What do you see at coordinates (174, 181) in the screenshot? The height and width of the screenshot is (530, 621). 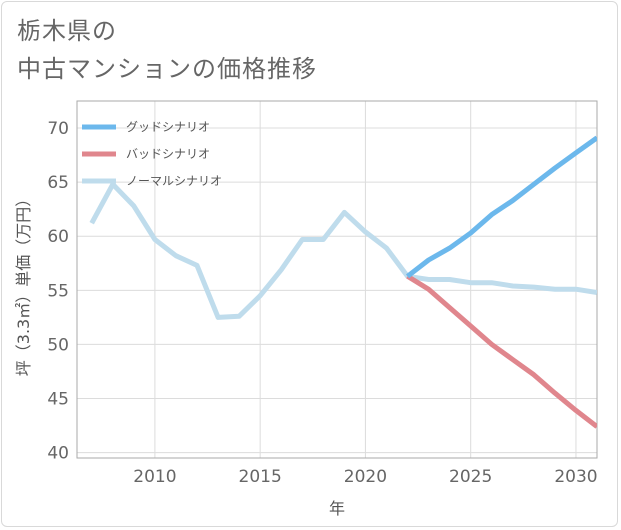 I see `legend-label: ノーマルシナリオ` at bounding box center [174, 181].